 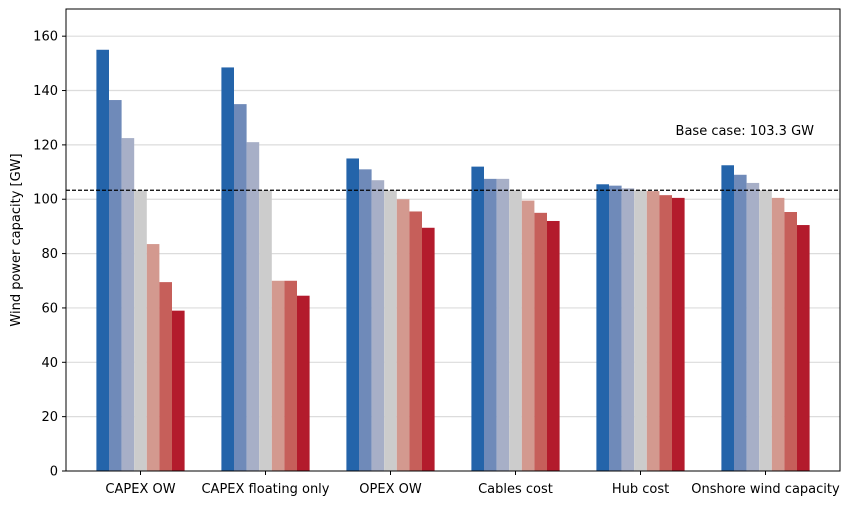 What do you see at coordinates (54, 472) in the screenshot?
I see `y-tick-label: 0` at bounding box center [54, 472].